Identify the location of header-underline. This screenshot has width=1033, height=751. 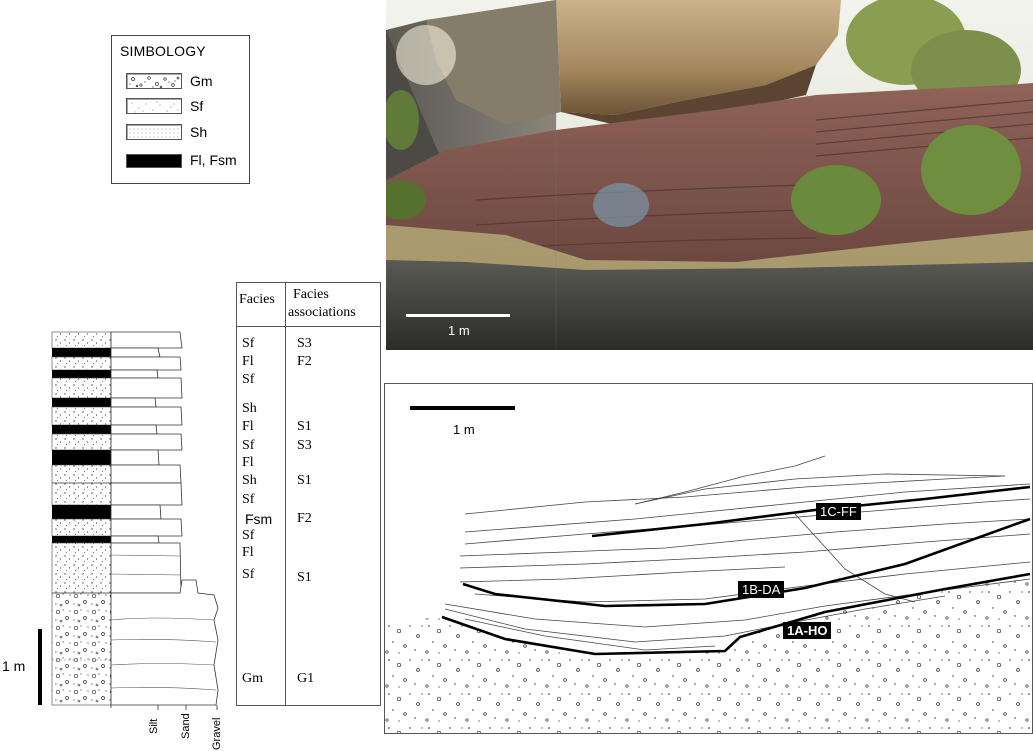
(308, 326).